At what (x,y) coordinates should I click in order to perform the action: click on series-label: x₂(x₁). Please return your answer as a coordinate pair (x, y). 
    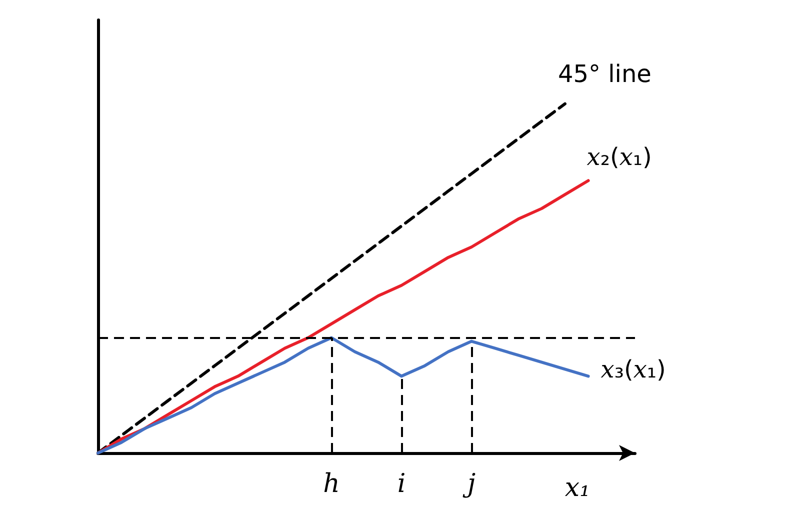
    Looking at the image, I should click on (619, 157).